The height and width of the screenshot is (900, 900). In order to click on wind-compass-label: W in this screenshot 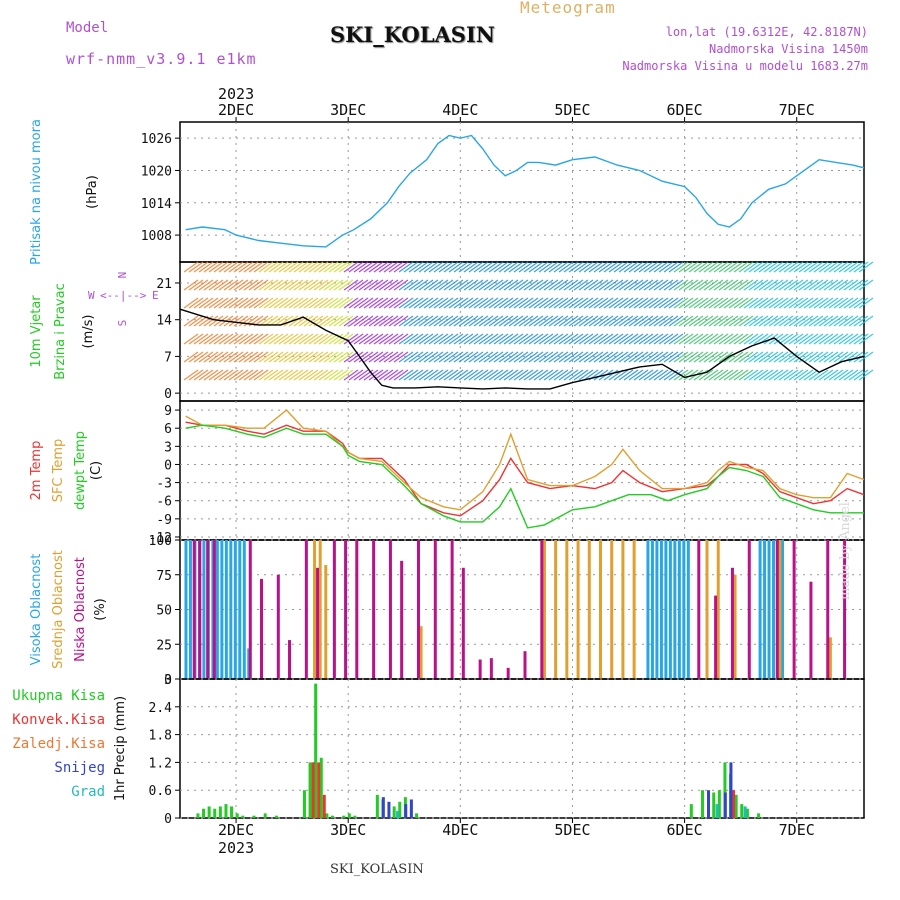, I will do `click(91, 295)`.